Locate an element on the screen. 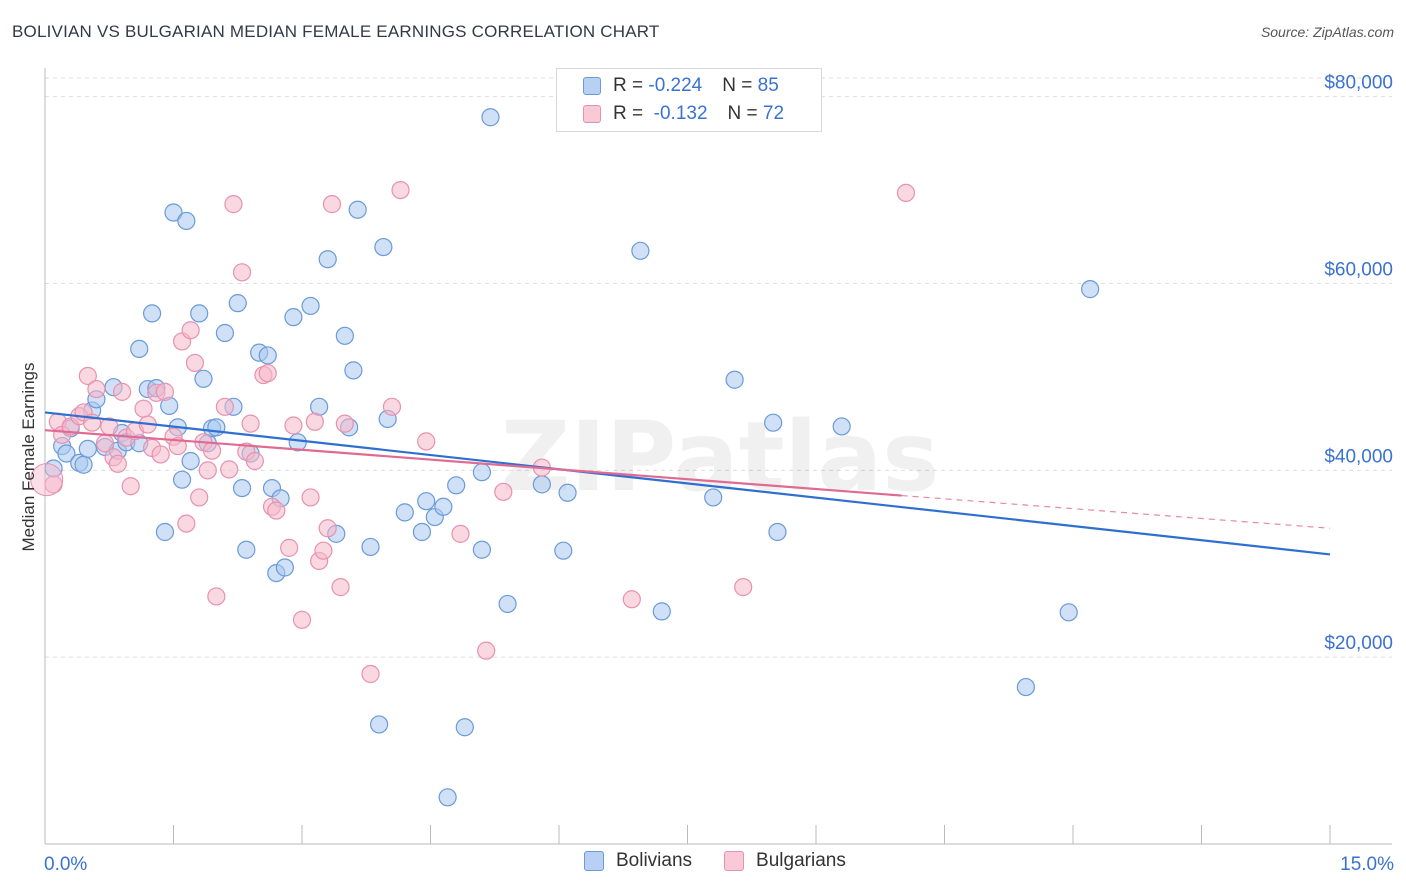  legend-r-value: -0.224 is located at coordinates (675, 85).